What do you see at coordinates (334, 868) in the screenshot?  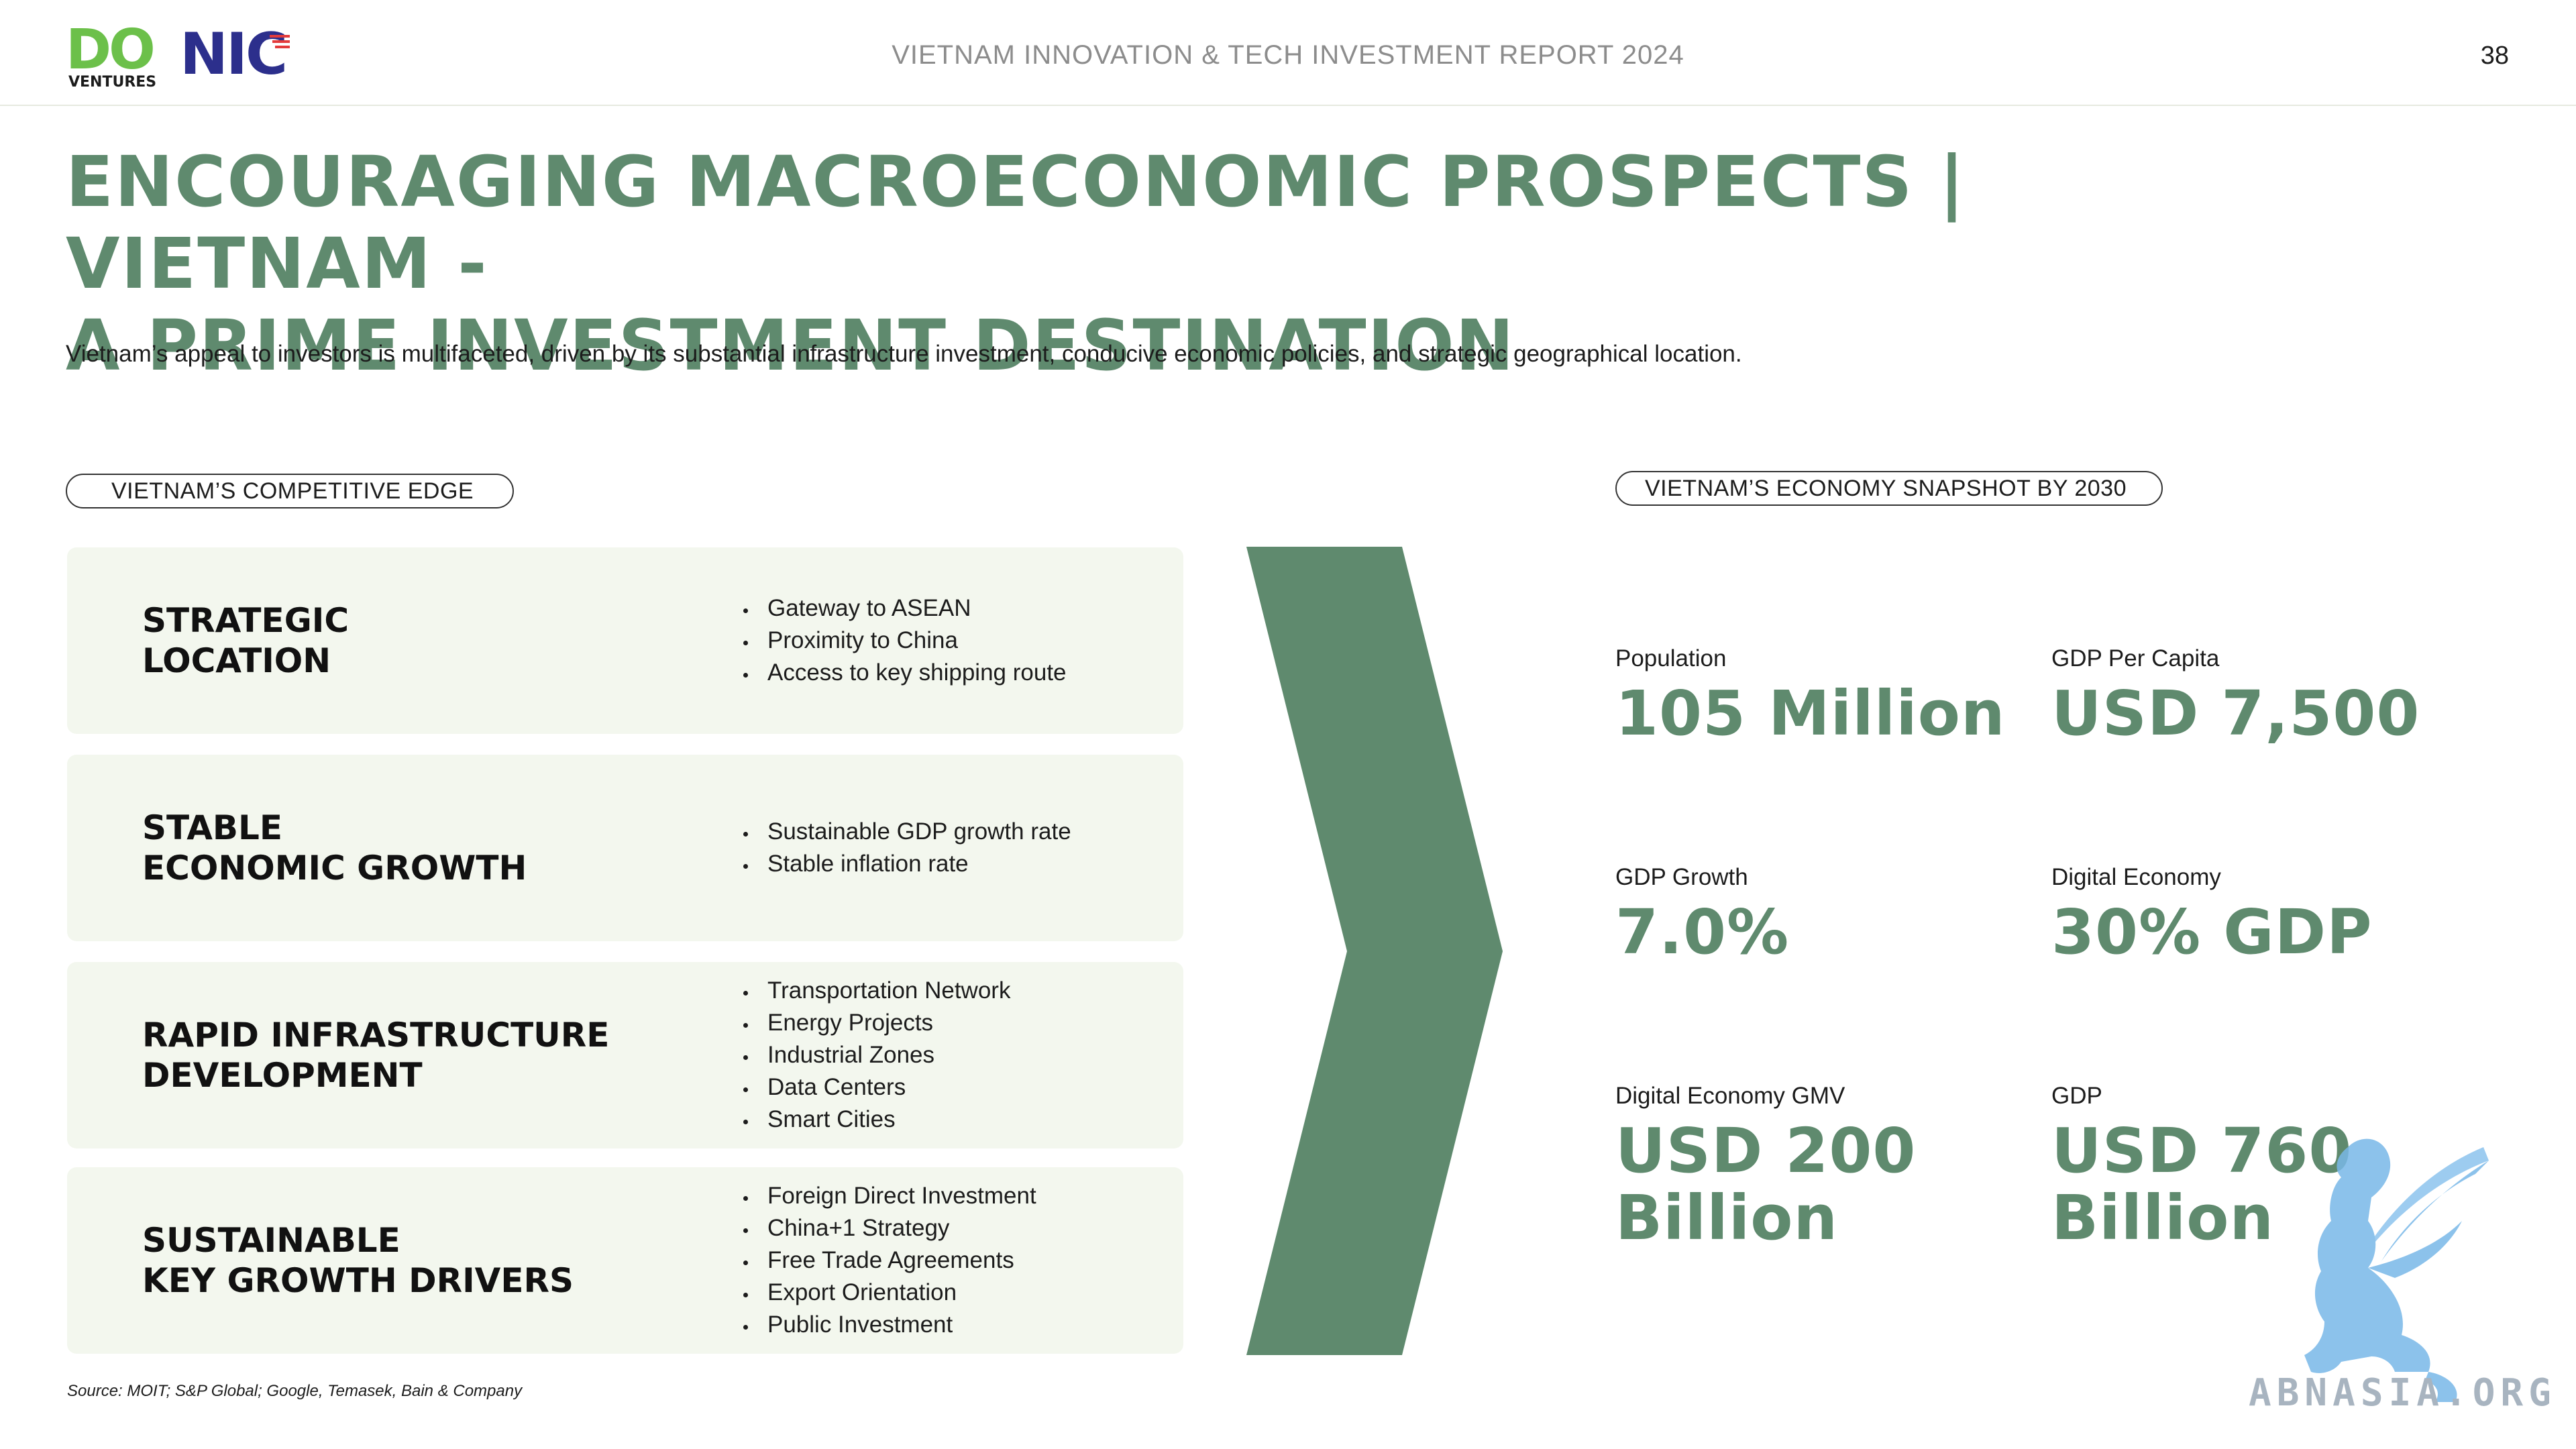 I see `edge-card-title-line-2: ECONOMIC GROWTH` at bounding box center [334, 868].